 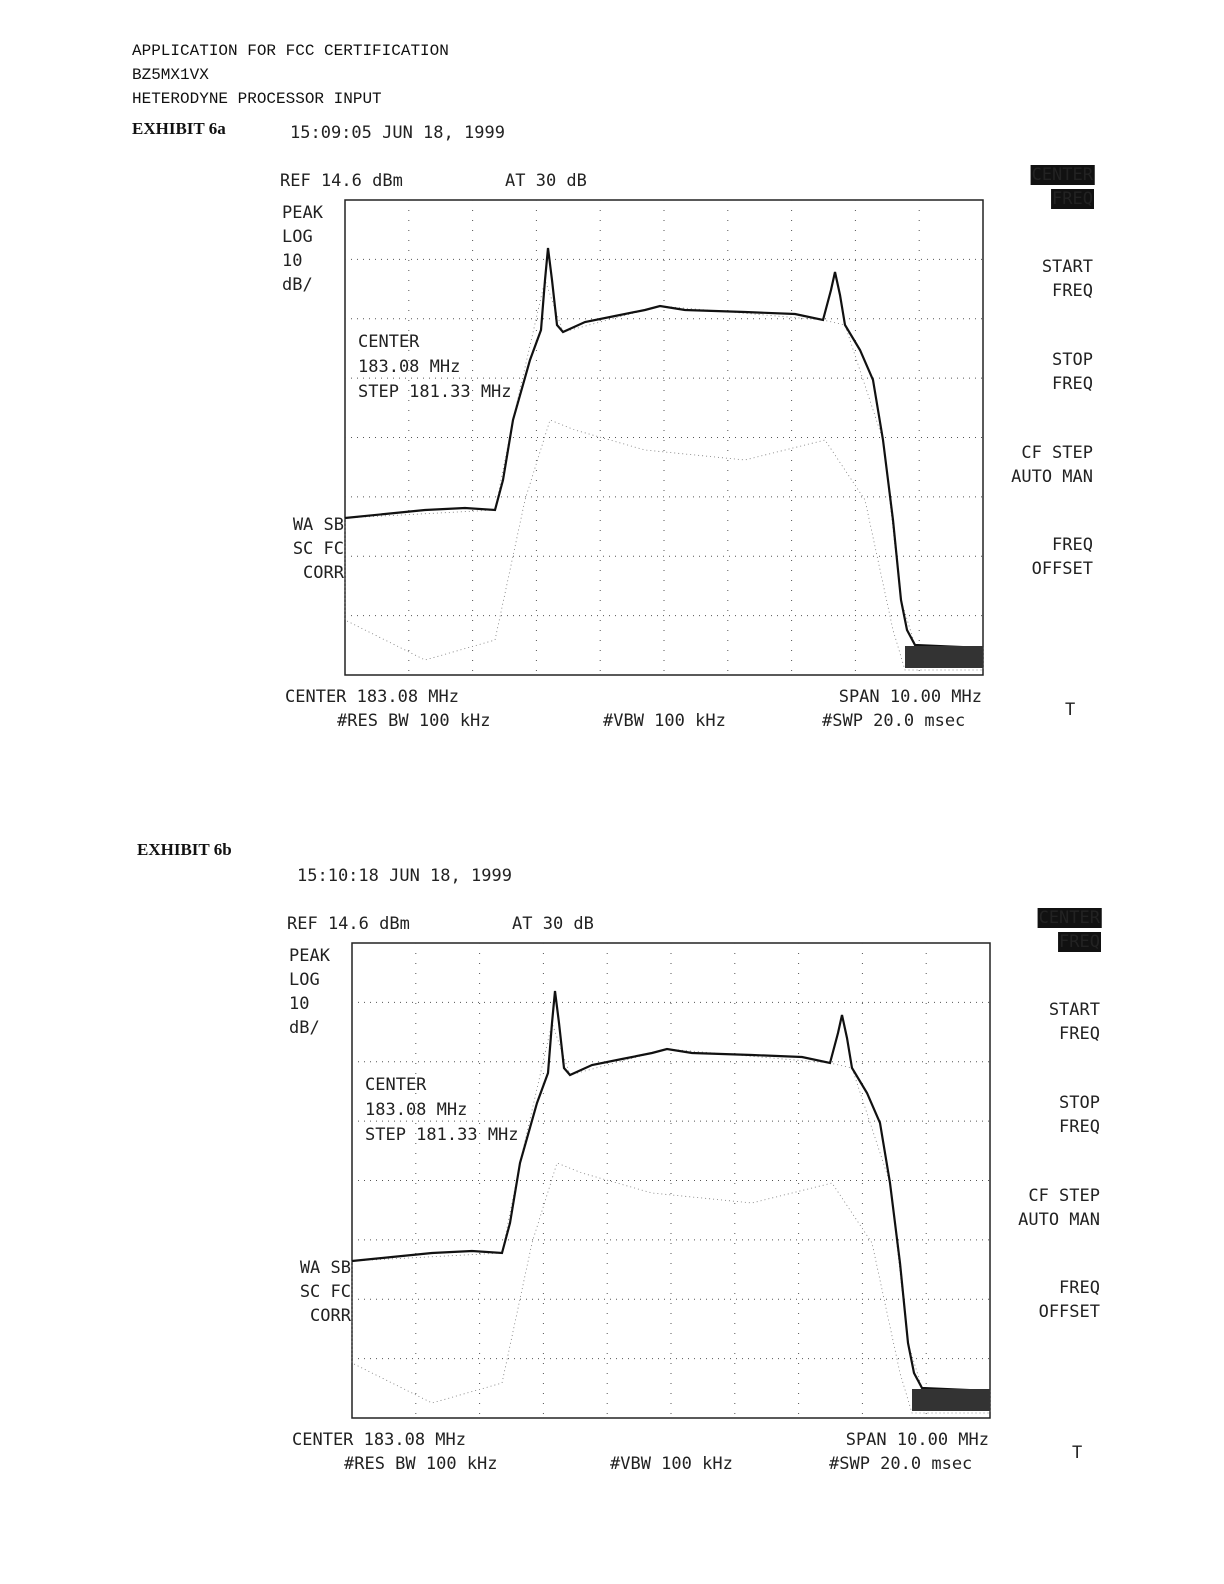 I want to click on header-line: APPLICATION FOR FCC CERTIFICATION, so click(x=290, y=51).